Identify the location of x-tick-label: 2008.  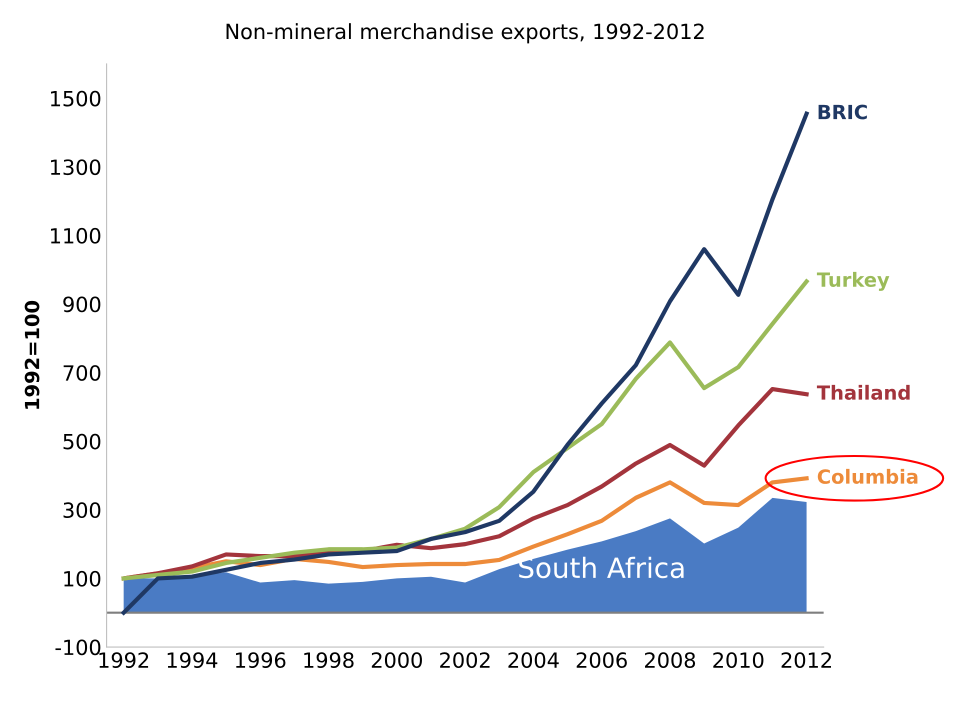
(670, 660).